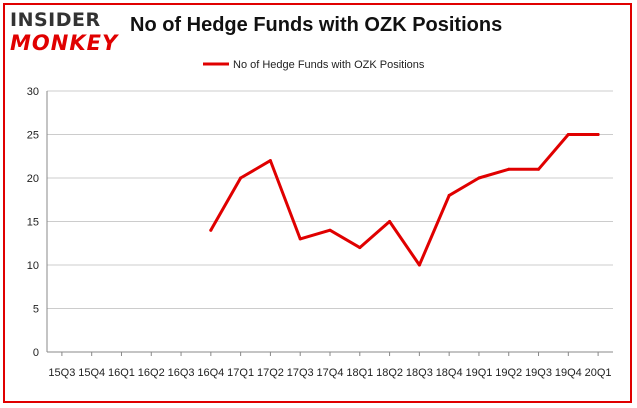 This screenshot has width=637, height=408. What do you see at coordinates (36, 353) in the screenshot?
I see `y-tick-label: 0` at bounding box center [36, 353].